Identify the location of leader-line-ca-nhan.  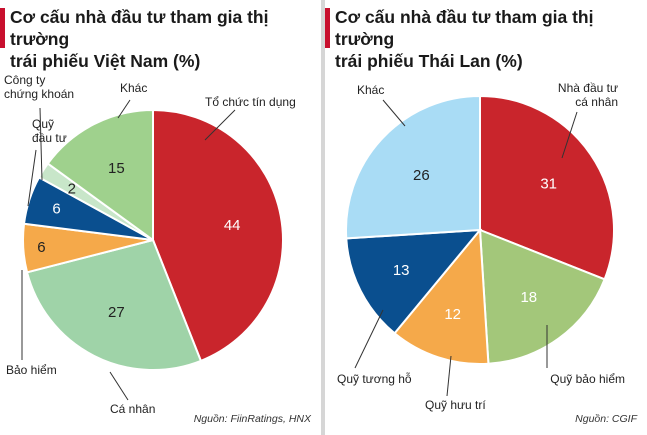
(119, 386).